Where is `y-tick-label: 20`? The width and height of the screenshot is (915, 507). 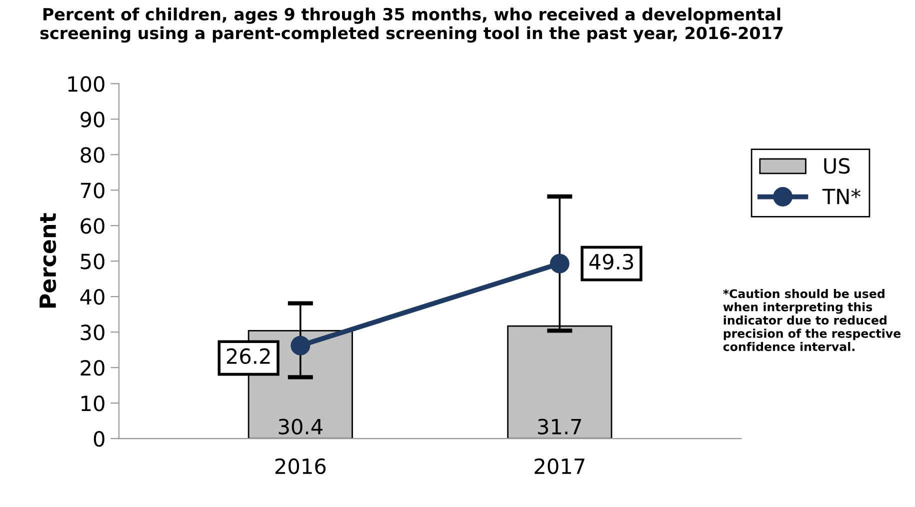
y-tick-label: 20 is located at coordinates (92, 368).